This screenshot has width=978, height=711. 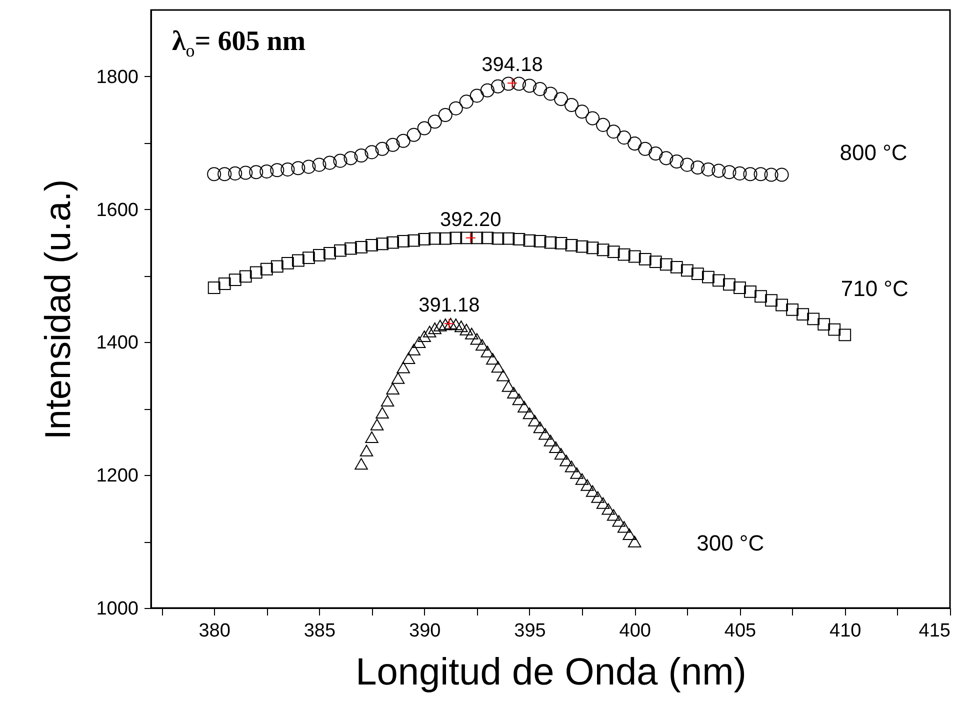 What do you see at coordinates (730, 543) in the screenshot?
I see `text: 300 °C` at bounding box center [730, 543].